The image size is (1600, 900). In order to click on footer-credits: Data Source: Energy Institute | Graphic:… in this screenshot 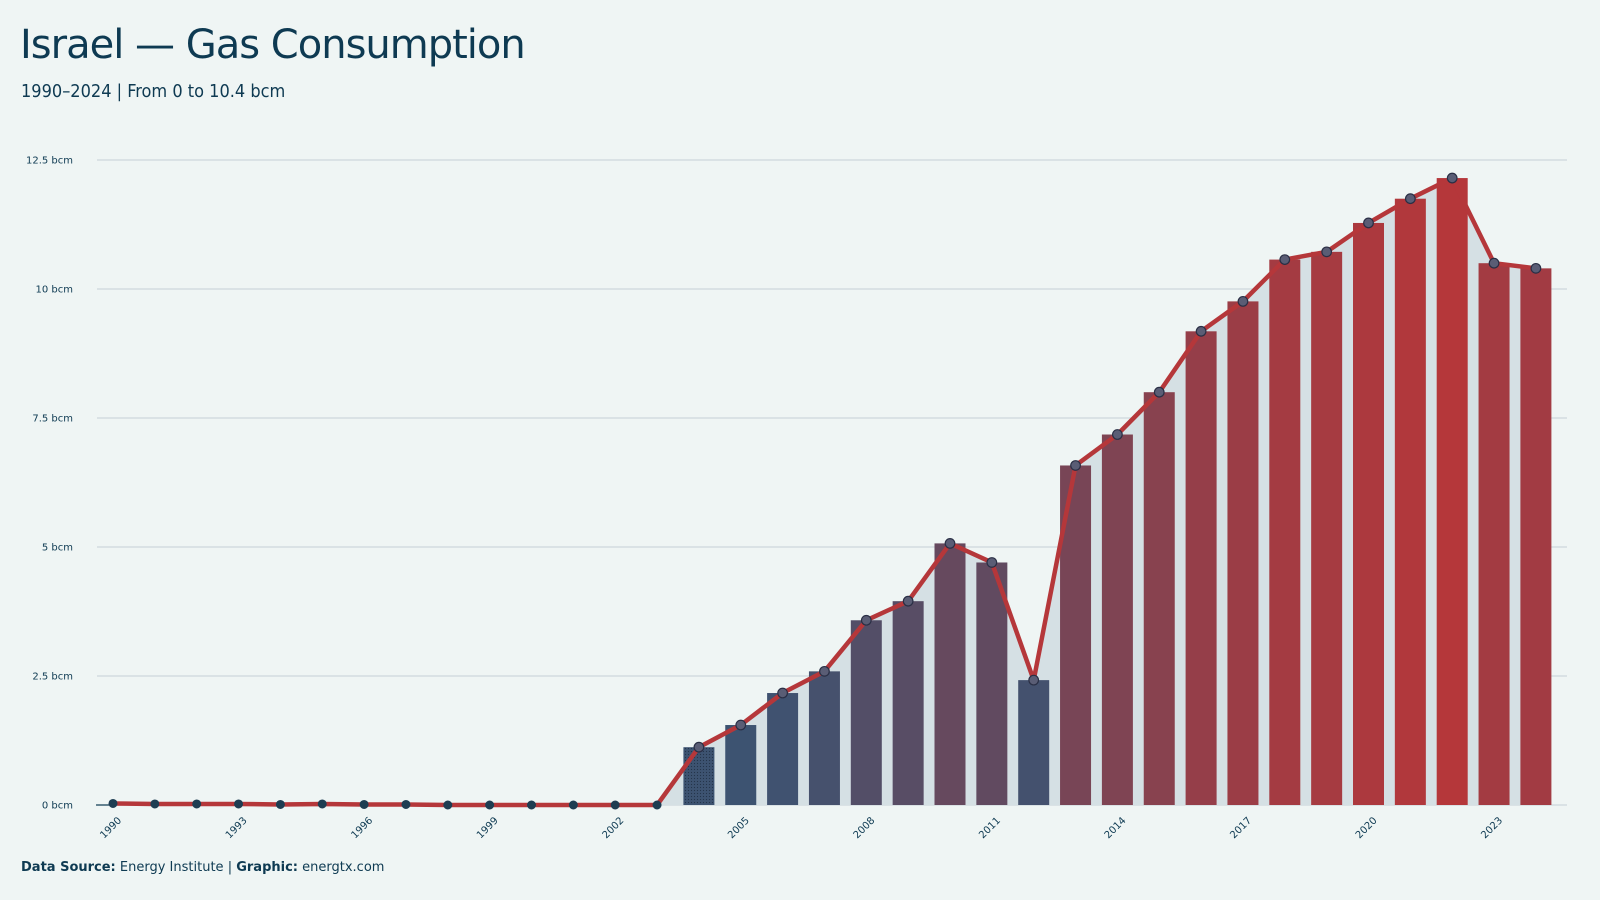, I will do `click(202, 867)`.